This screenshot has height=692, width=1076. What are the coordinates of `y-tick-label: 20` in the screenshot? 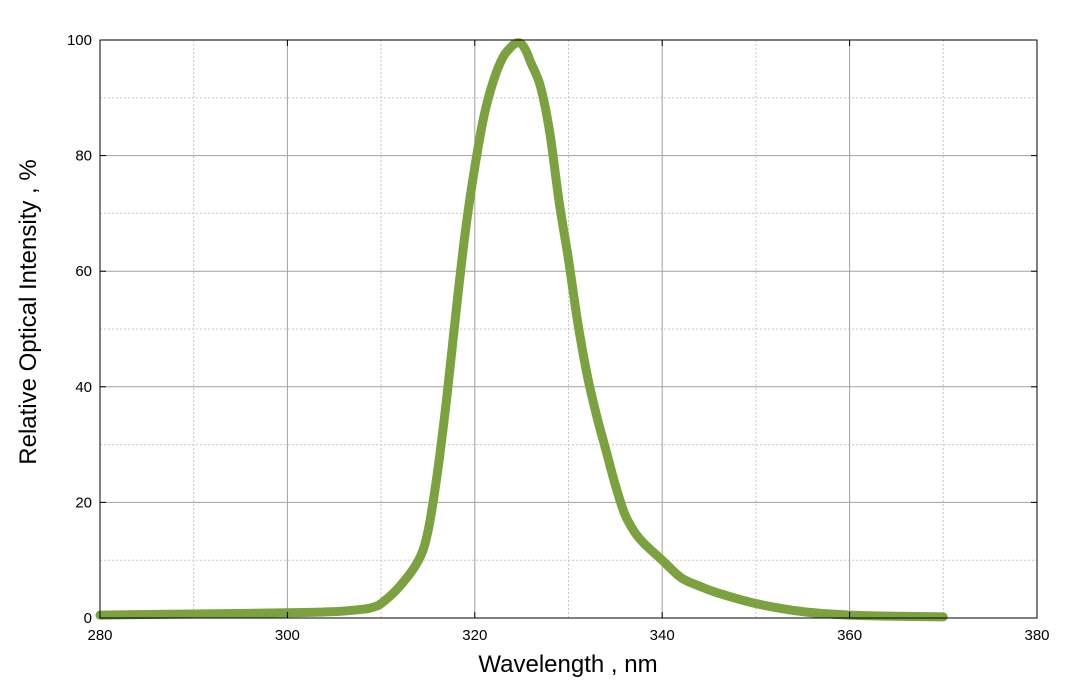 It's located at (83, 502).